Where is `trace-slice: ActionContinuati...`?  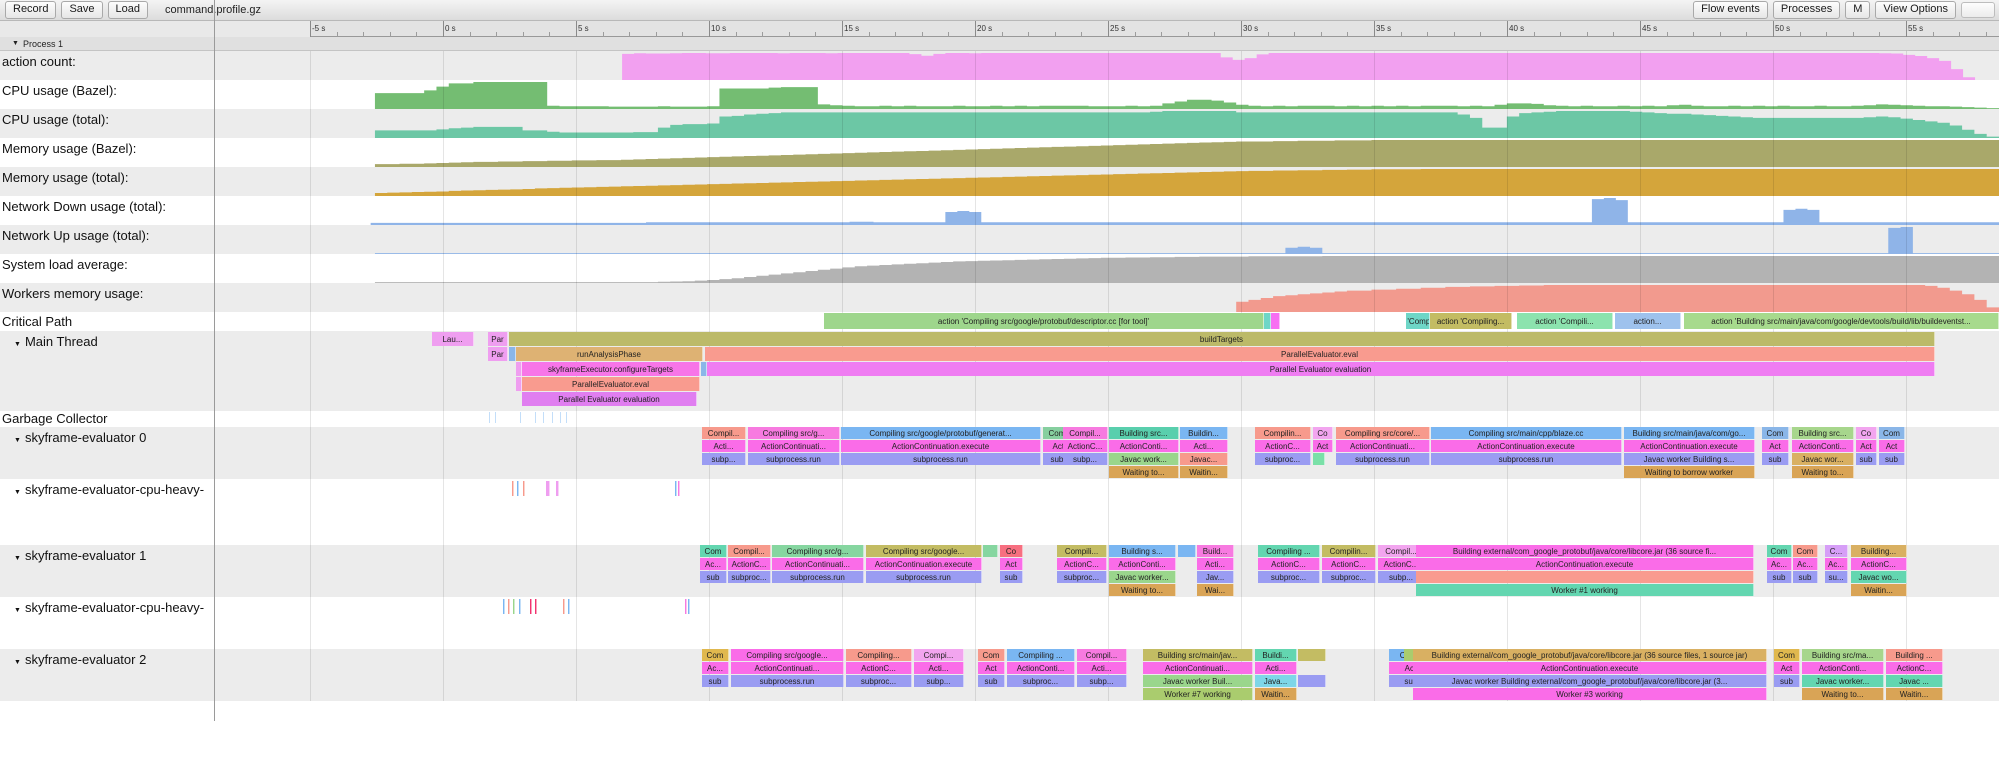
trace-slice: ActionContinuati... is located at coordinates (818, 564).